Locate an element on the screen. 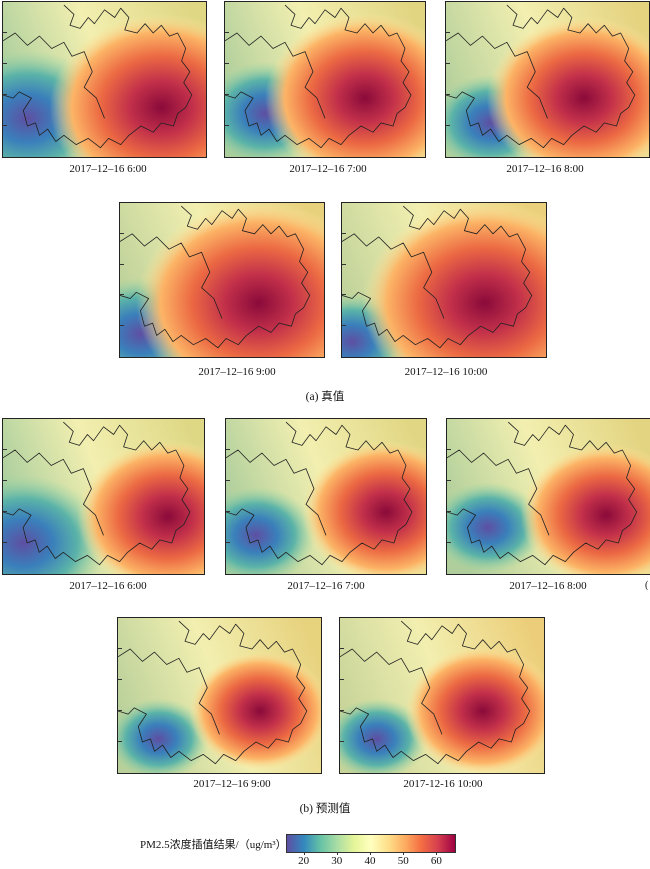  colorbar-tick-label: 60 is located at coordinates (436, 861).